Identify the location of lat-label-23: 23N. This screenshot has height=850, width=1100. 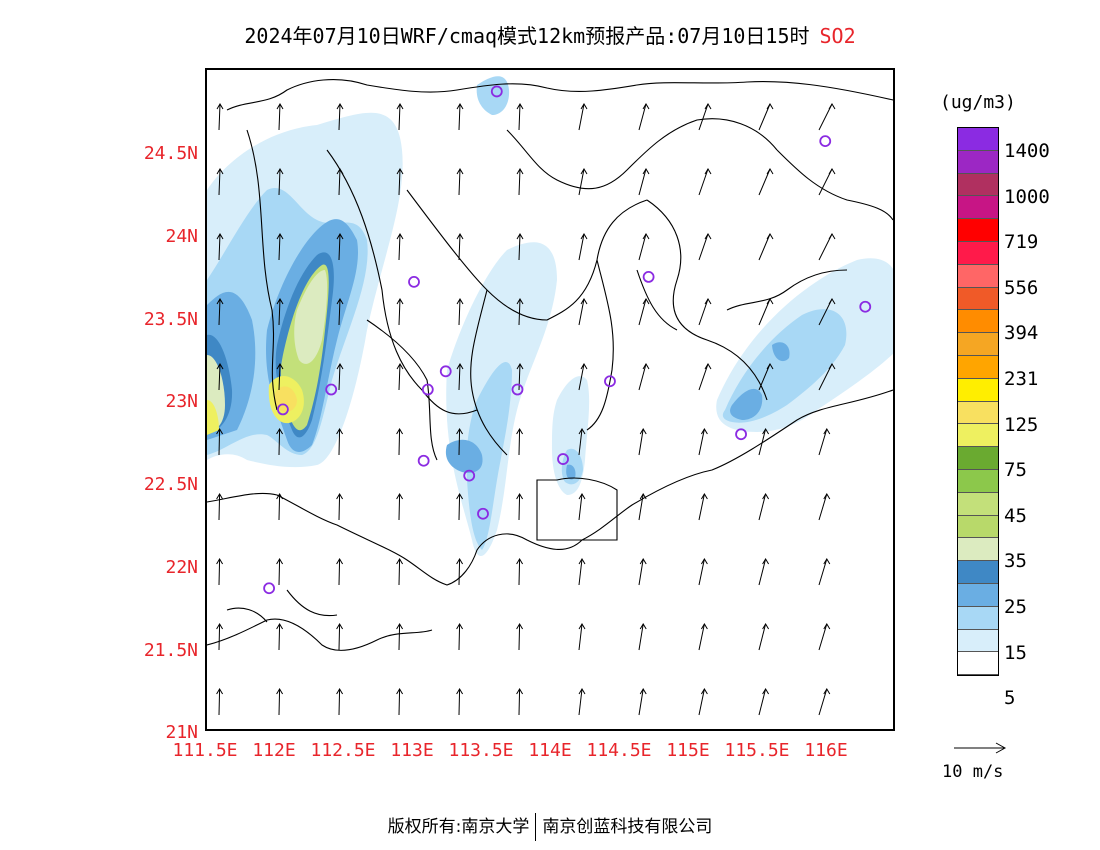
(181, 401).